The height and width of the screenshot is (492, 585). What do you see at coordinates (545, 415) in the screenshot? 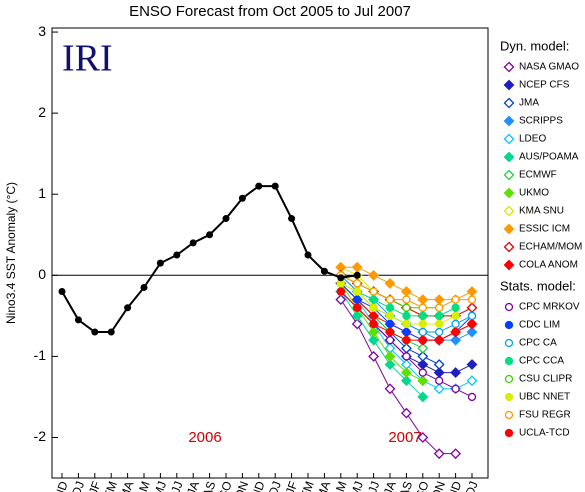
I see `legend-label: FSU REGR` at bounding box center [545, 415].